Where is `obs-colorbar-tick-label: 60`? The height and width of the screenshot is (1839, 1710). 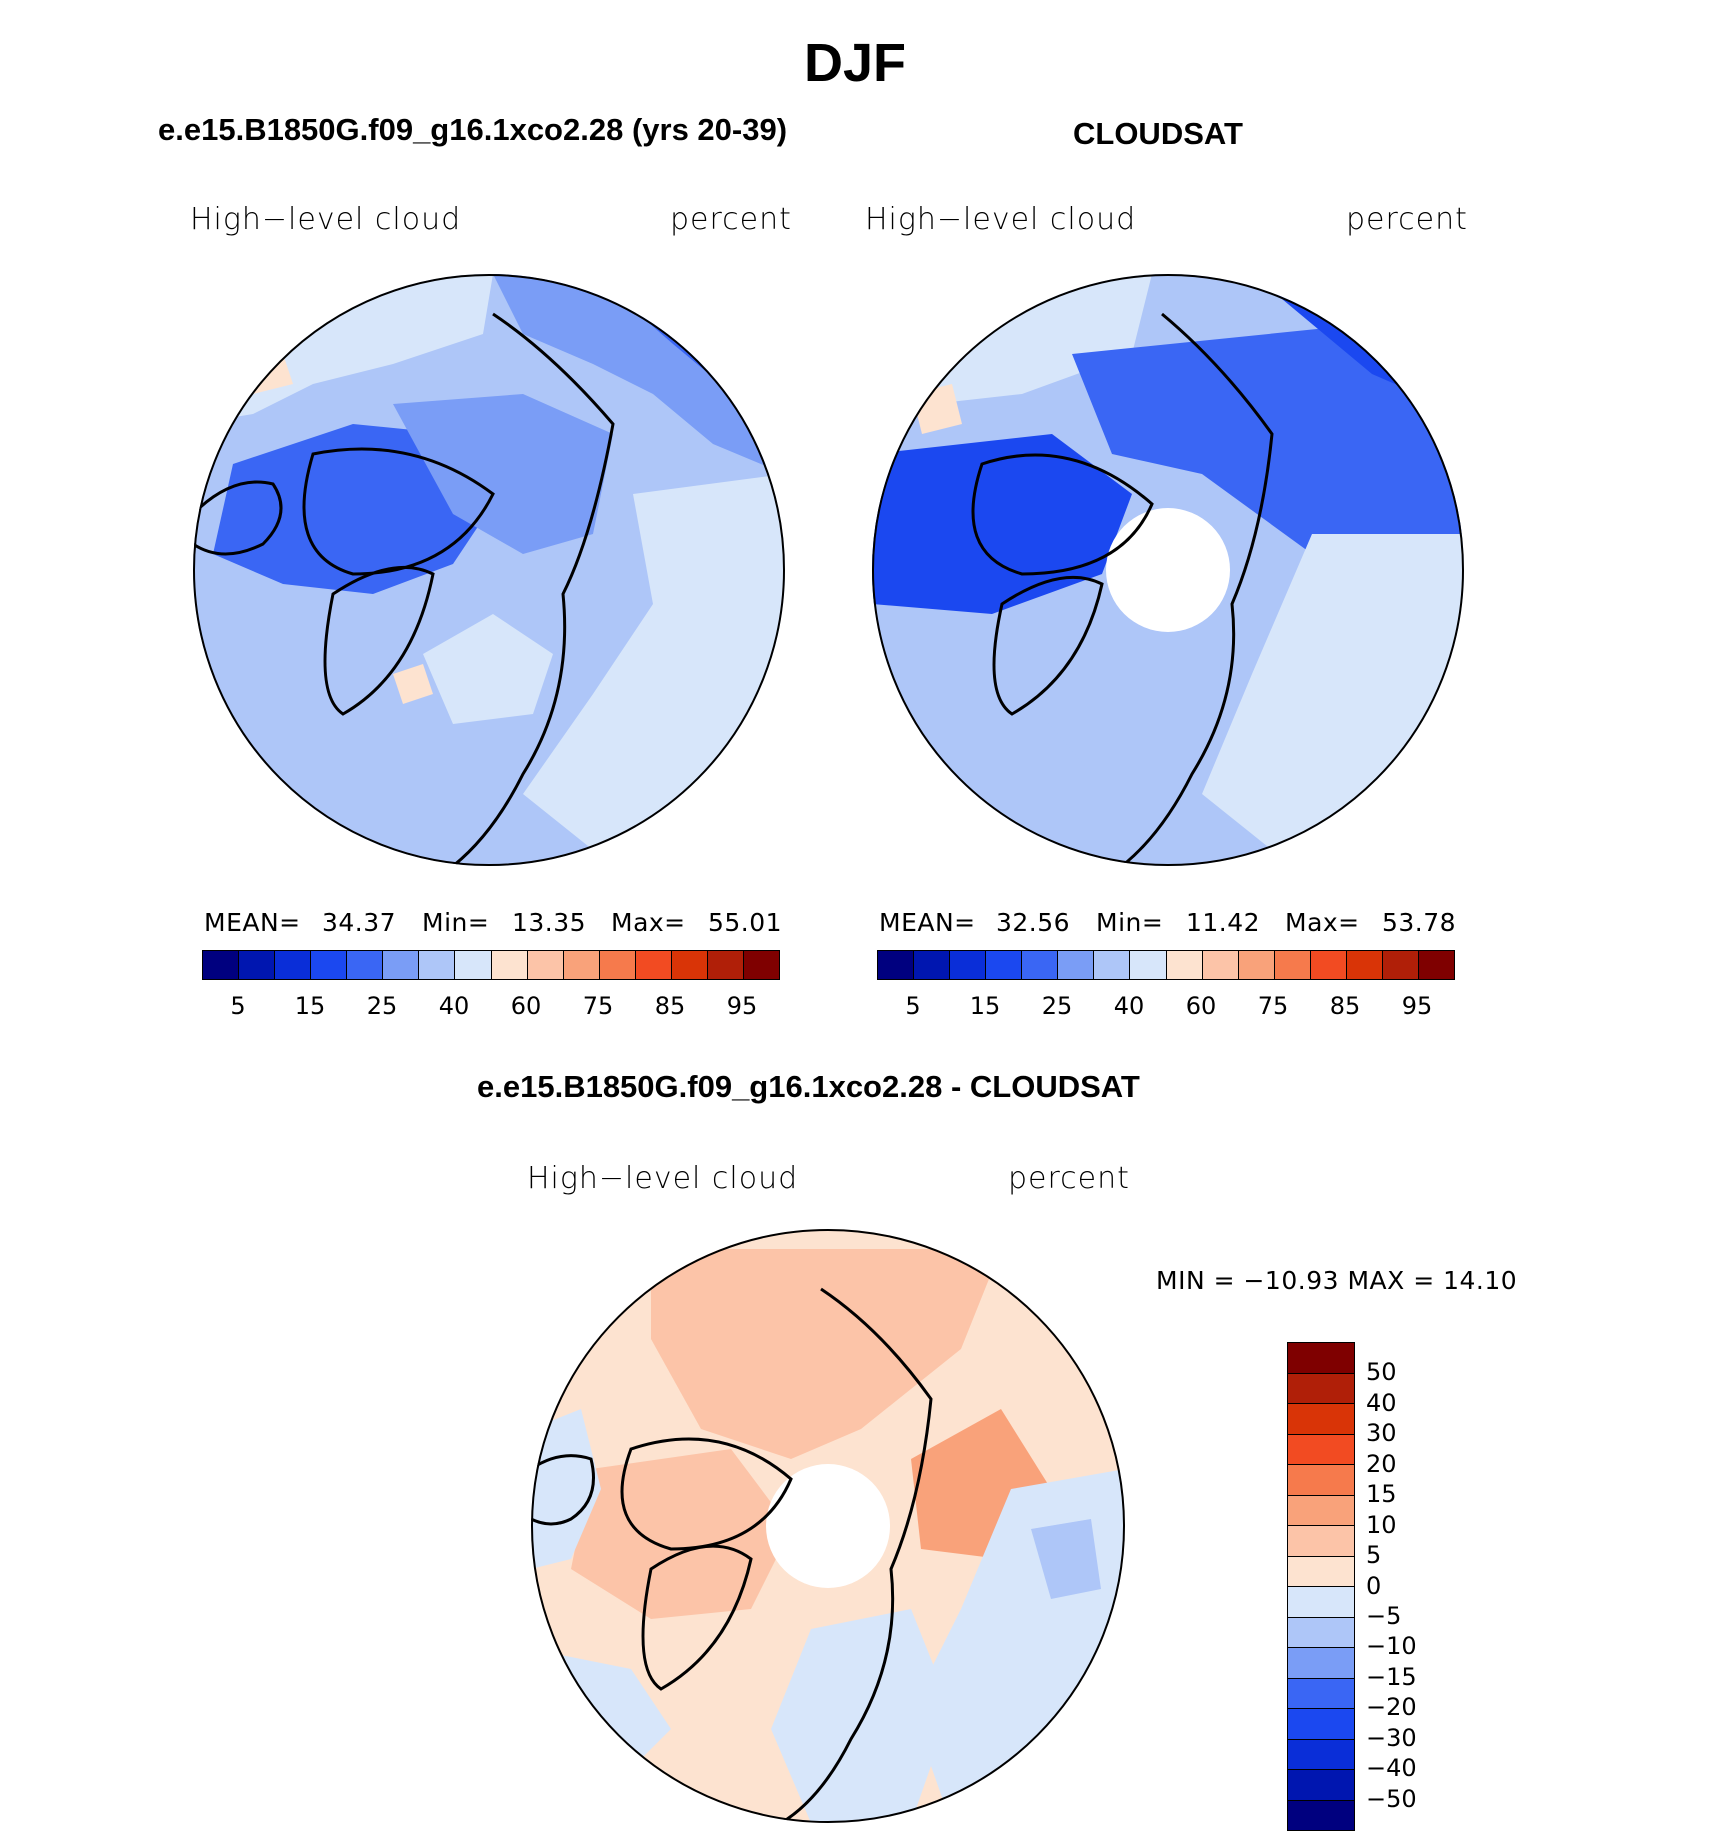 obs-colorbar-tick-label: 60 is located at coordinates (1201, 1006).